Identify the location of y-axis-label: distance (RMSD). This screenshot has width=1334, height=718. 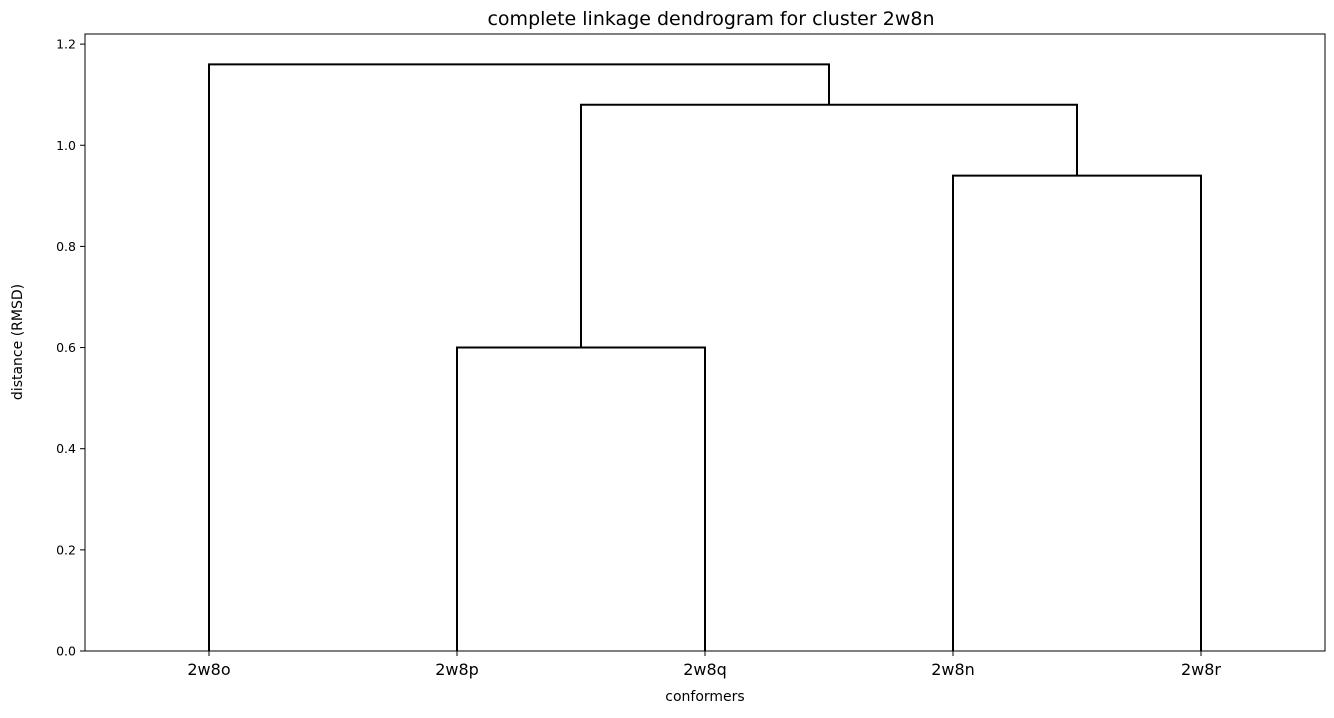
(18, 342).